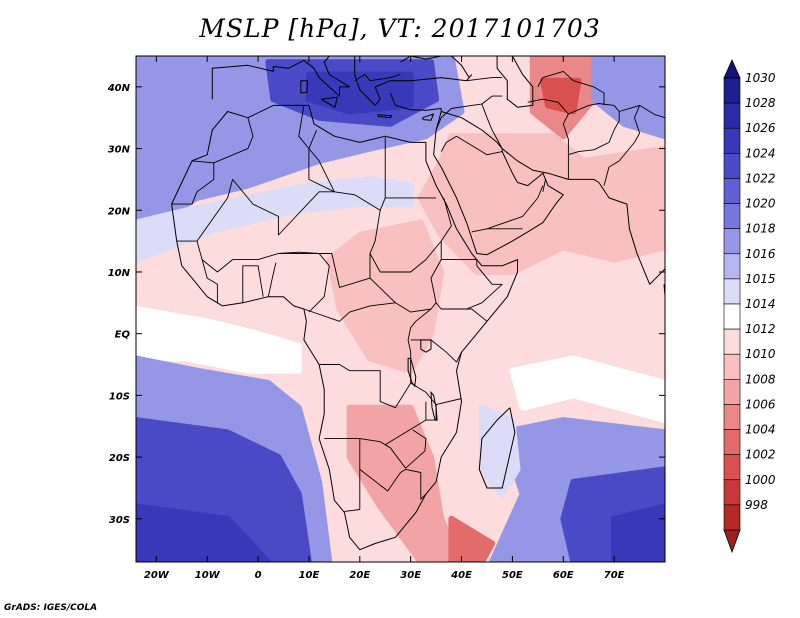 The image size is (800, 618). Describe the element at coordinates (400, 28) in the screenshot. I see `map-title: MSLP [hPa], VT: 2017101703` at that location.